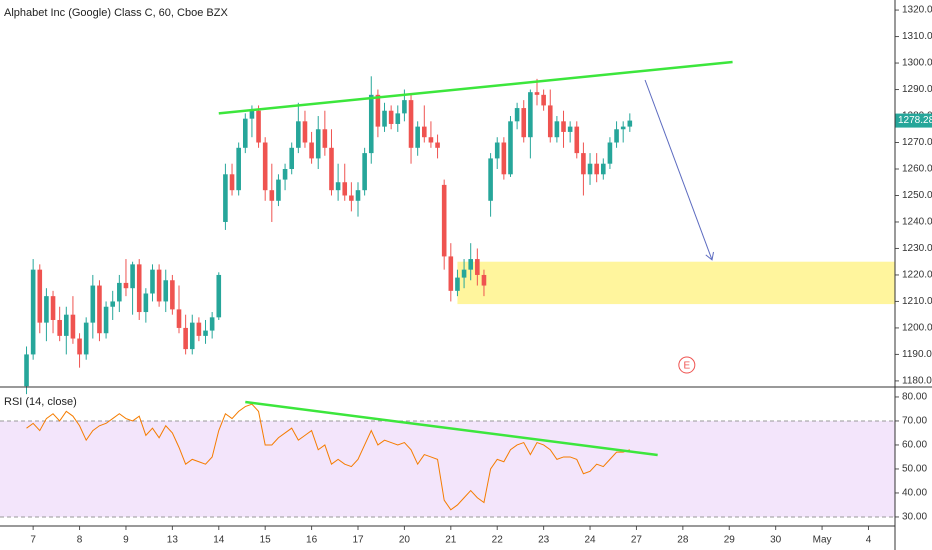 The height and width of the screenshot is (550, 932). I want to click on x-tick-label: 27, so click(637, 540).